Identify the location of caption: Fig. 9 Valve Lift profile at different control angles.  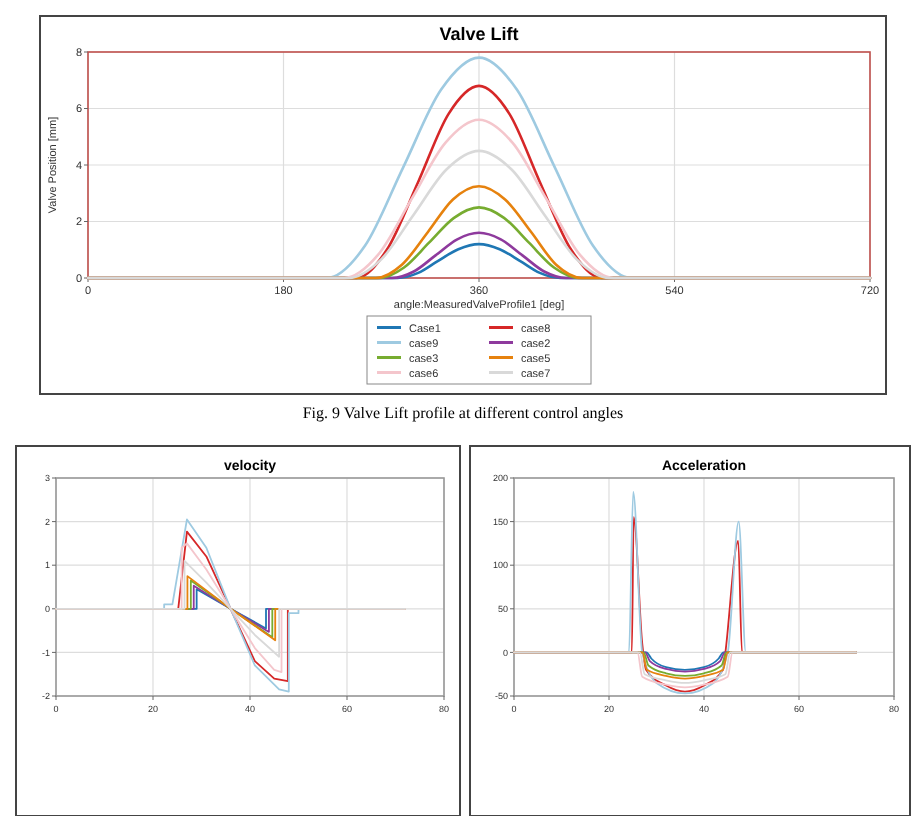
(463, 413).